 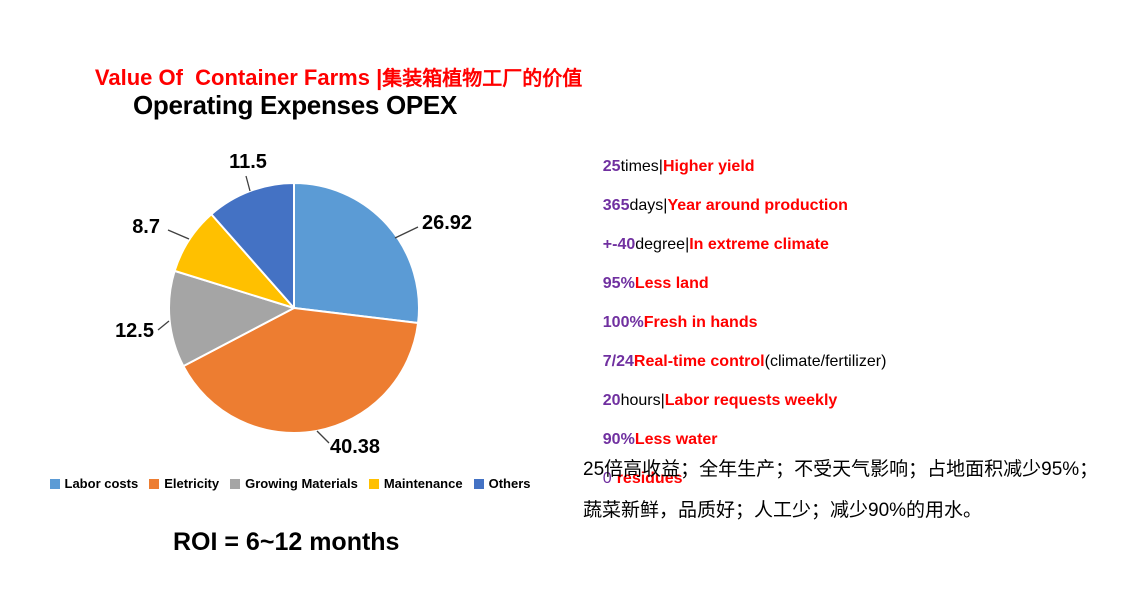 I want to click on pie-value-label: 11.5, so click(x=248, y=162).